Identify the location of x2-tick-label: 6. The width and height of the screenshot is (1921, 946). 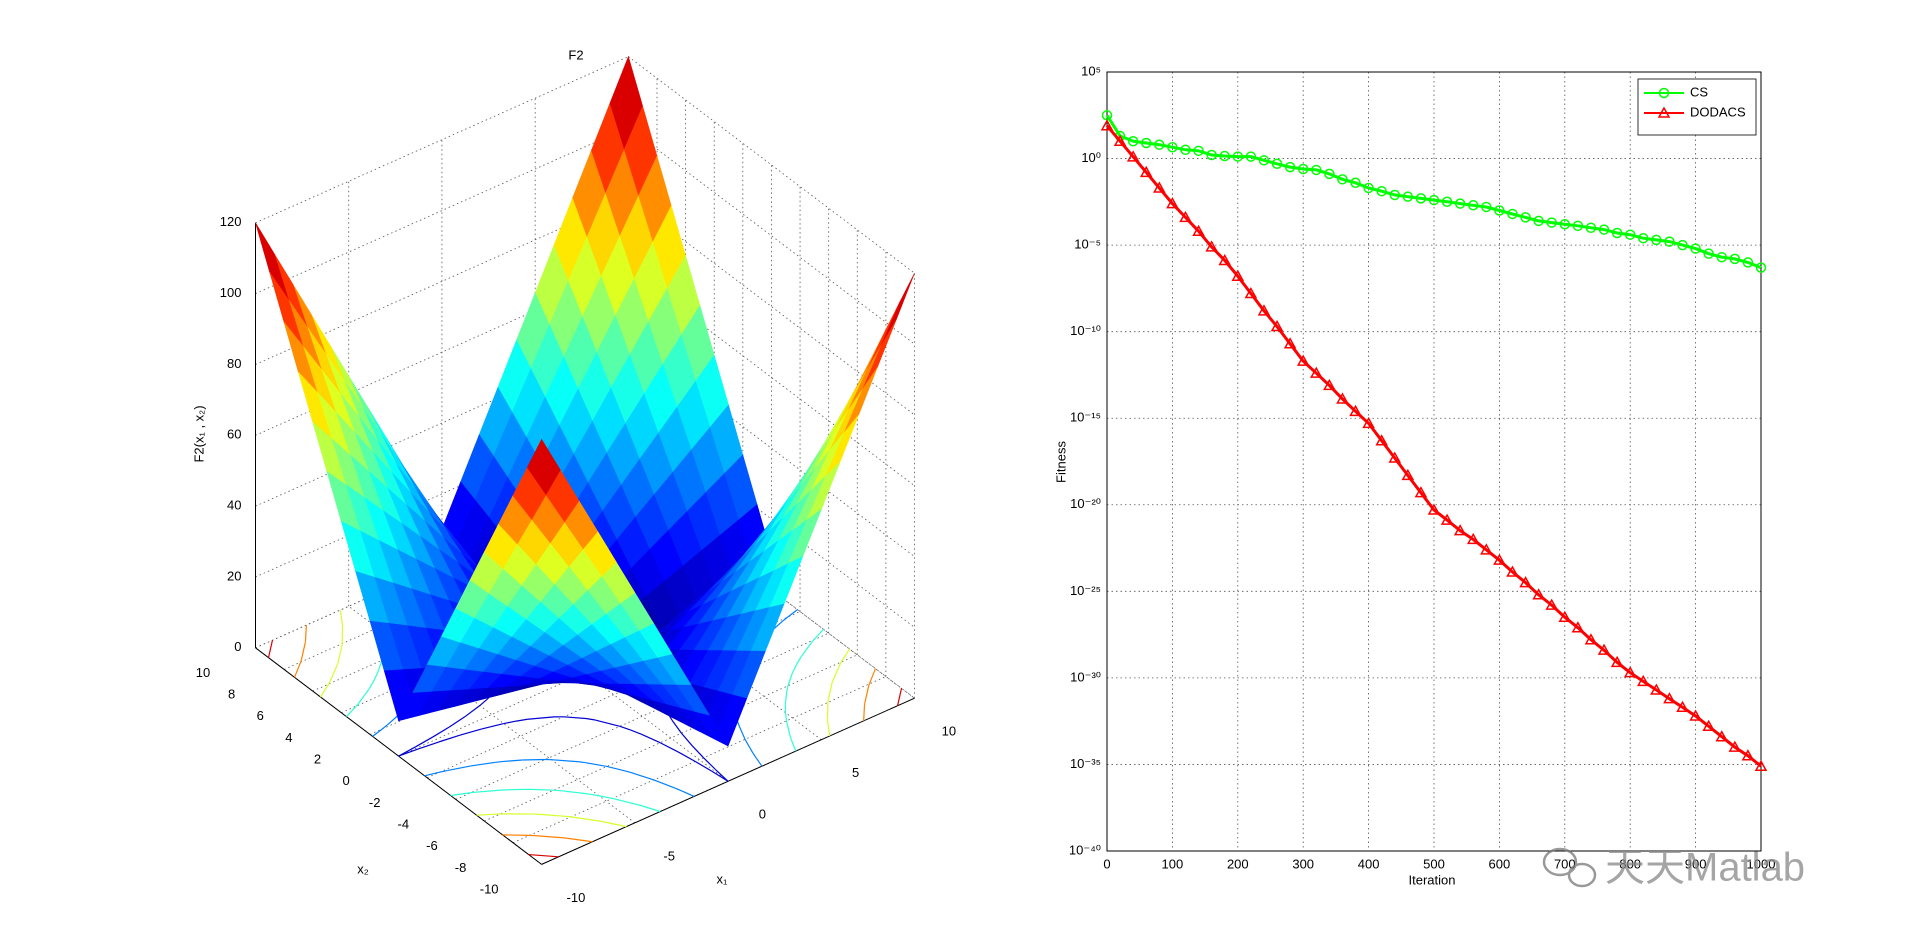
(260, 715).